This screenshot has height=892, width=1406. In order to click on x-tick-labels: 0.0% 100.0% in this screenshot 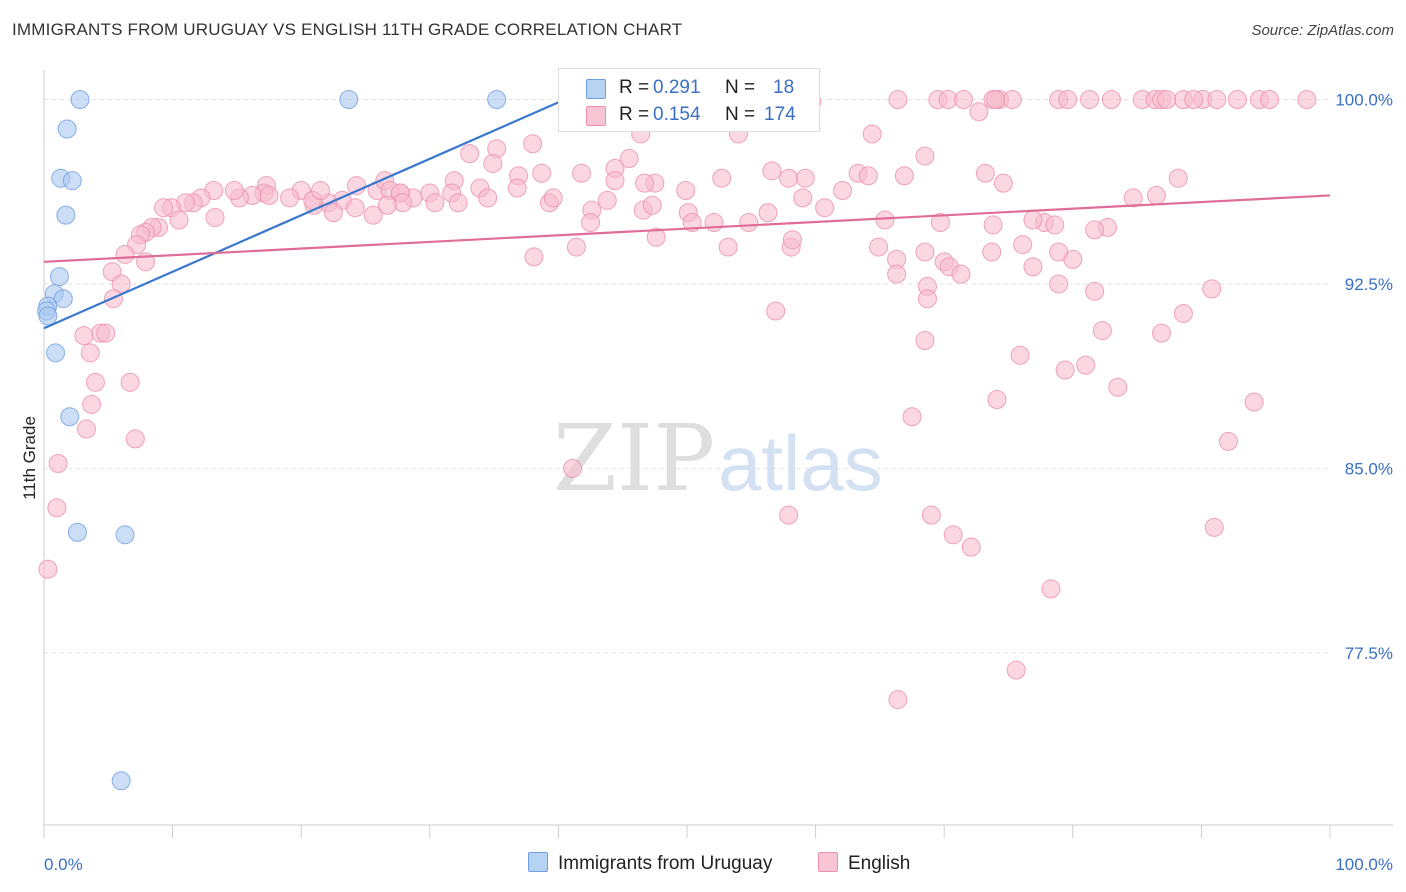, I will do `click(718, 864)`.